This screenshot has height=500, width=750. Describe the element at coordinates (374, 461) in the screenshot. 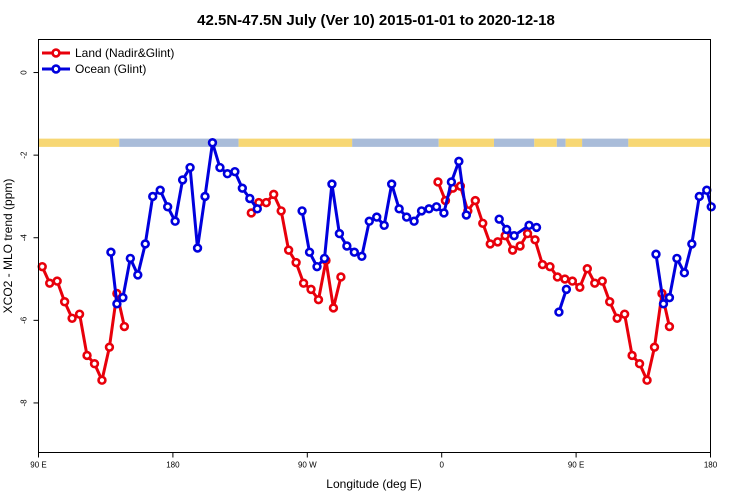

I see `x-axis: 90 E 180 90 W 0 90 E 180` at that location.